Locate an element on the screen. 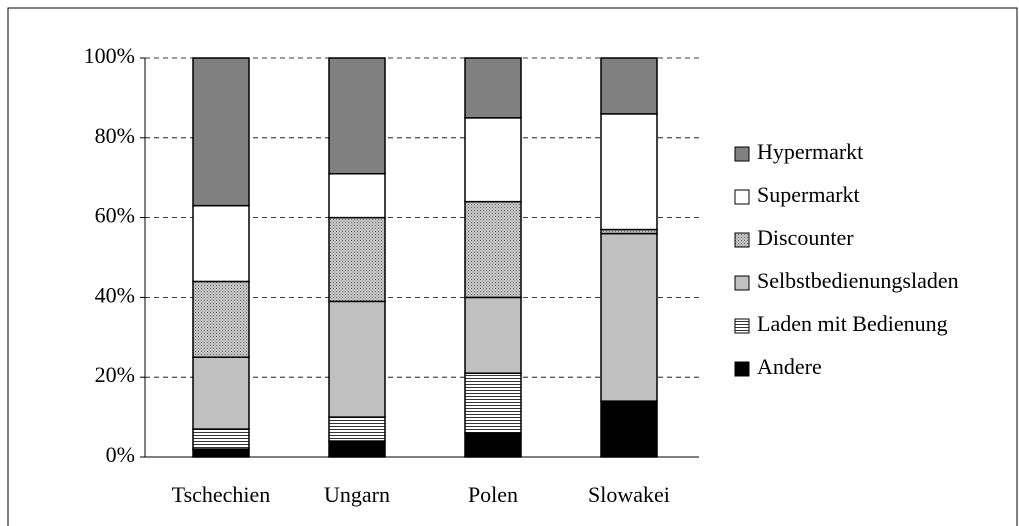 This screenshot has height=526, width=1019. y-tick-label: 20% is located at coordinates (115, 374).